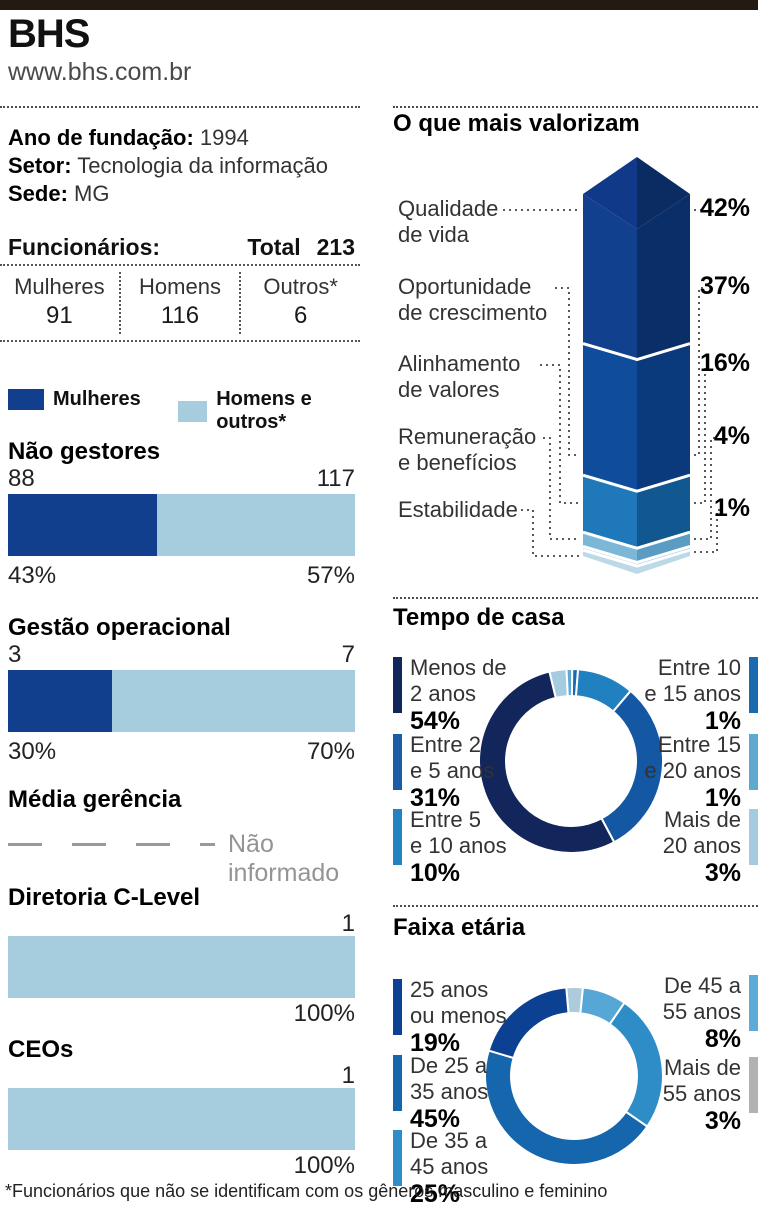  Describe the element at coordinates (479, 617) in the screenshot. I see `tempo-title: Tempo de casa` at that location.